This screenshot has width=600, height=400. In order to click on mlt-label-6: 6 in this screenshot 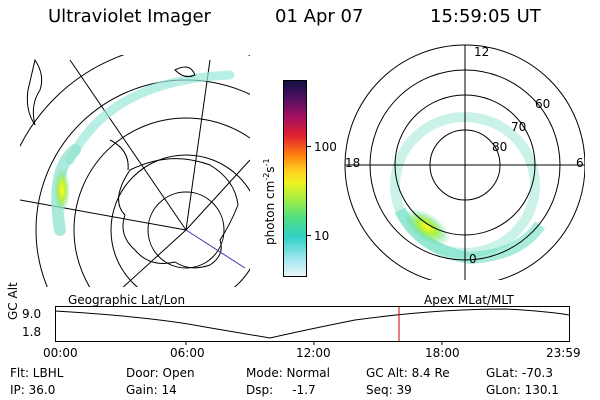, I will do `click(580, 163)`.